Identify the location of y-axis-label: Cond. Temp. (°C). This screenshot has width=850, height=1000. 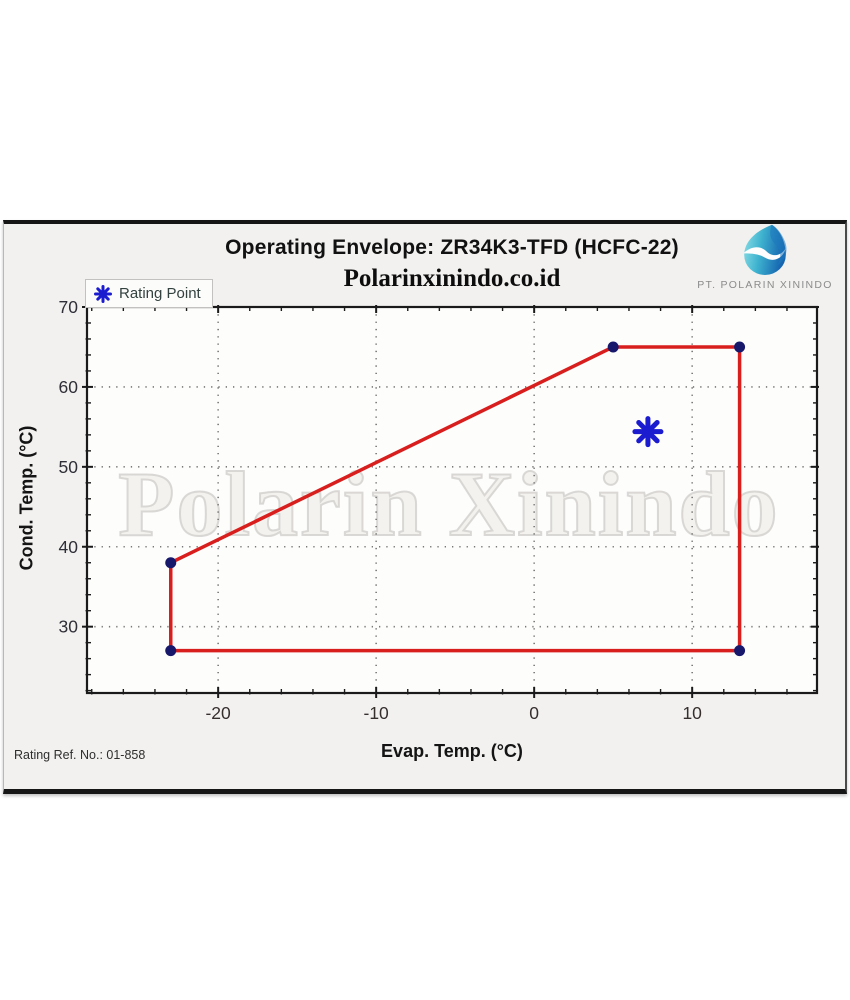
(26, 498).